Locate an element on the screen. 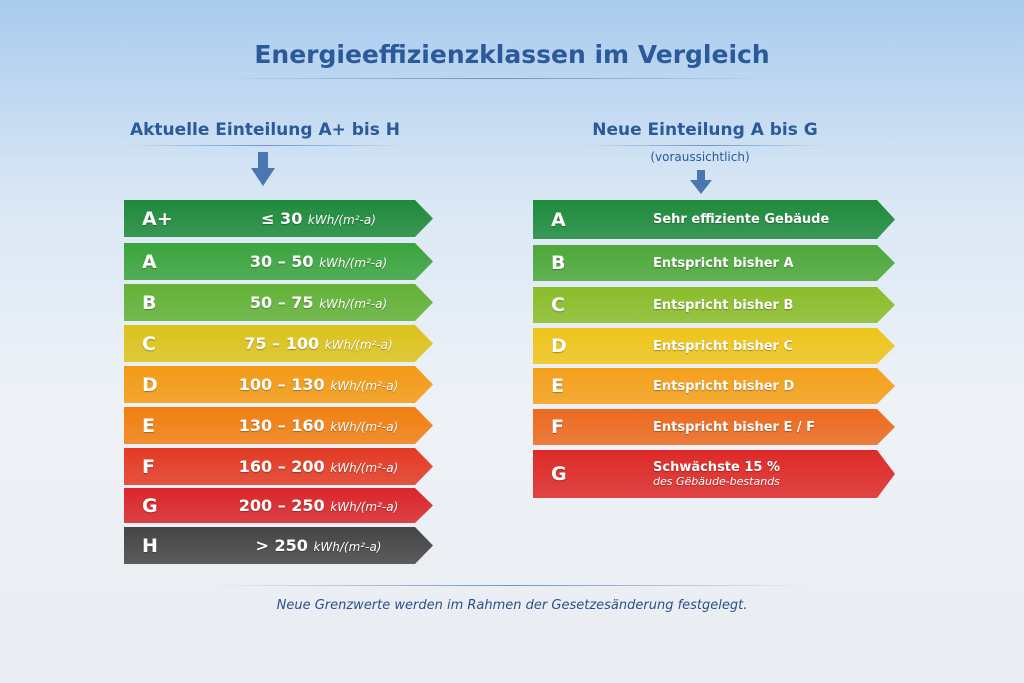 The width and height of the screenshot is (1024, 683). range: 160 – 200 kWh/(m²-a) is located at coordinates (333, 466).